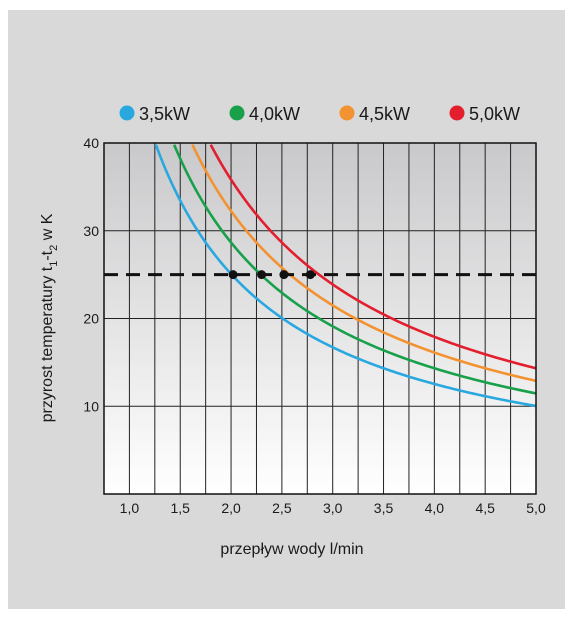  Describe the element at coordinates (91, 319) in the screenshot. I see `y-tick-label: 20` at that location.